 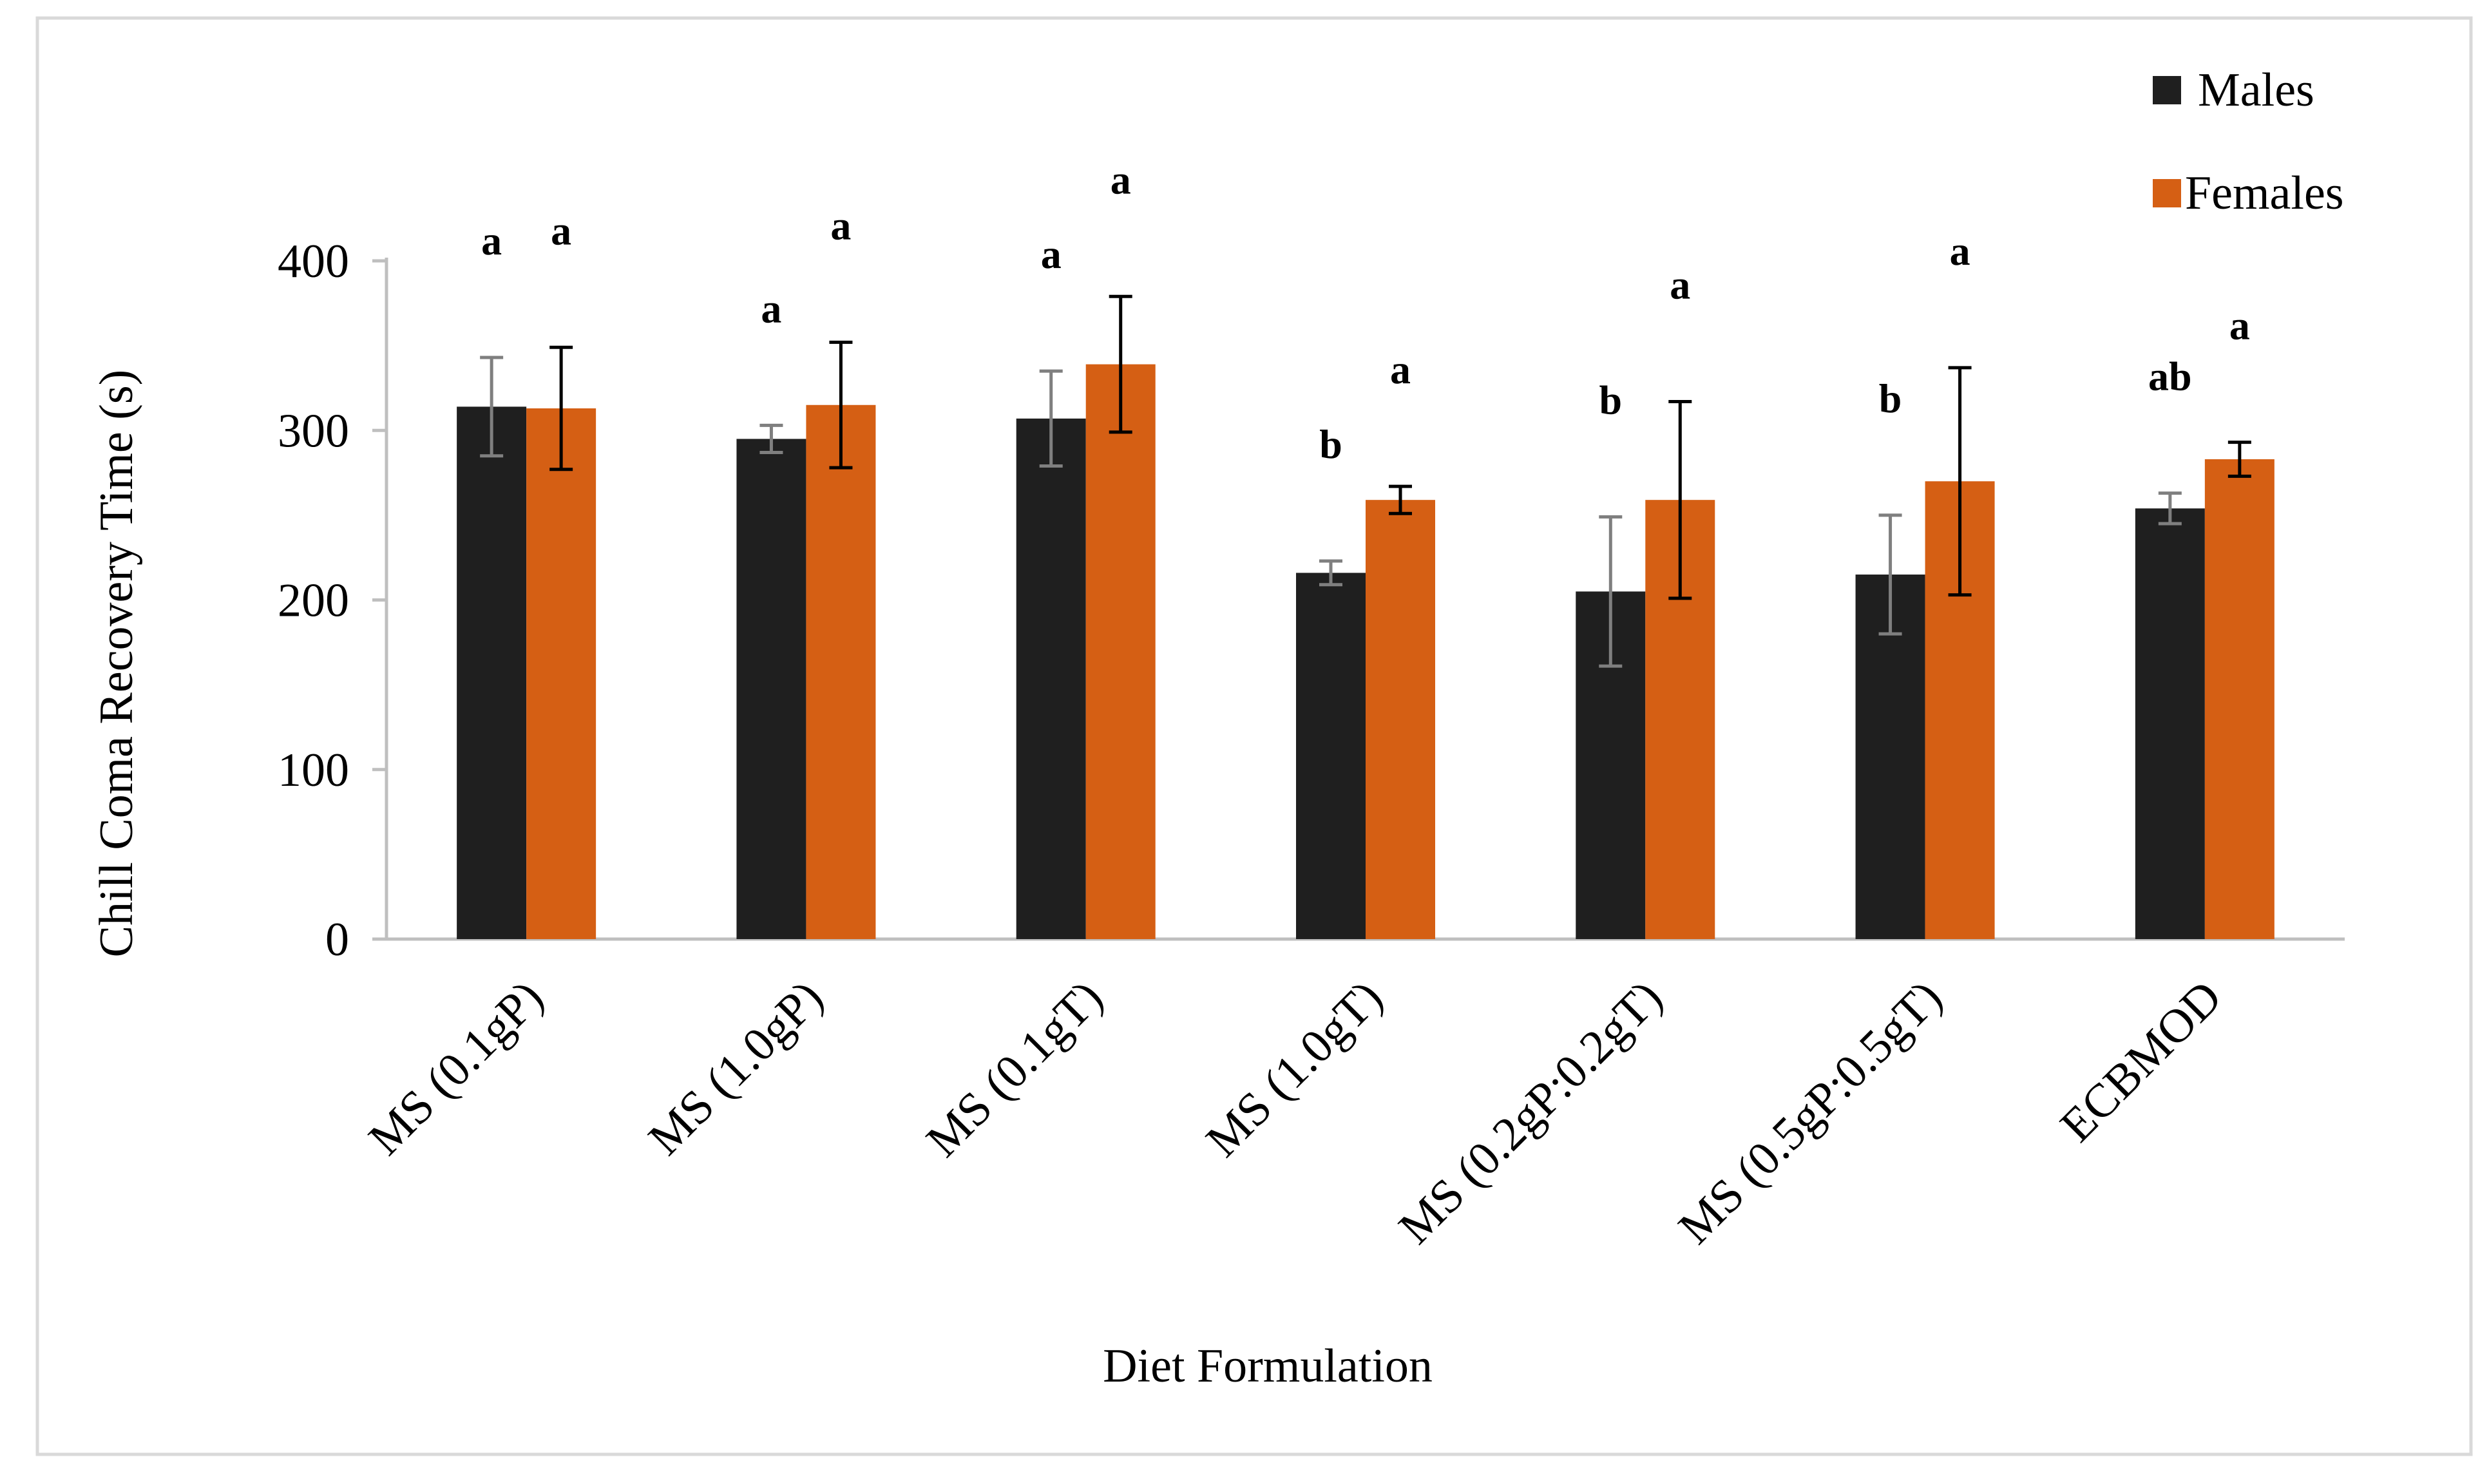 What do you see at coordinates (2248, 142) in the screenshot?
I see `legend: Males Females` at bounding box center [2248, 142].